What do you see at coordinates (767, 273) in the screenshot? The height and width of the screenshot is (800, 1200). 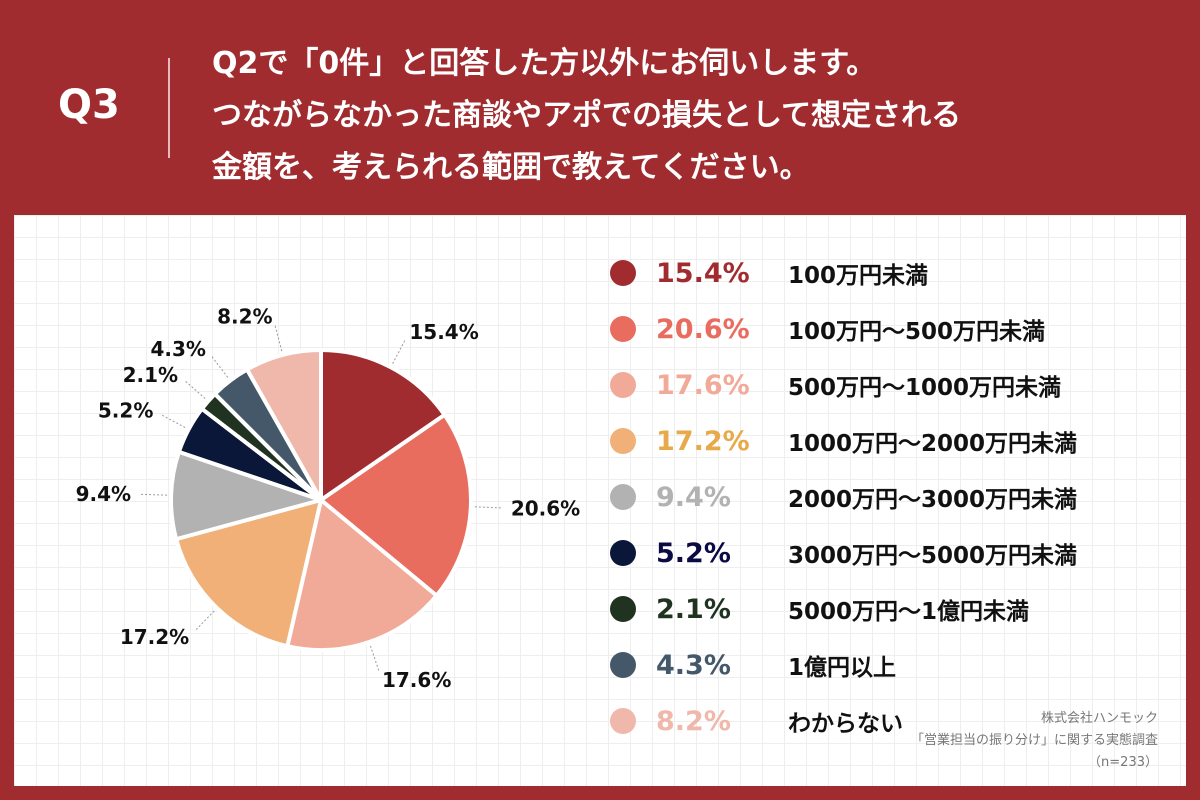 I see `legend-item: 15.4% 100万円未満` at bounding box center [767, 273].